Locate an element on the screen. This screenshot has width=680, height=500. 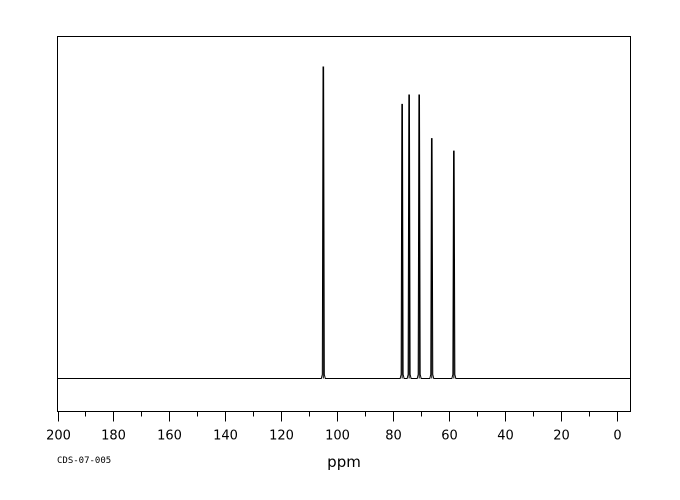
x-axis-tick-labels: 200 180 160 140 120 100 80 60 40 20 0 is located at coordinates (334, 436).